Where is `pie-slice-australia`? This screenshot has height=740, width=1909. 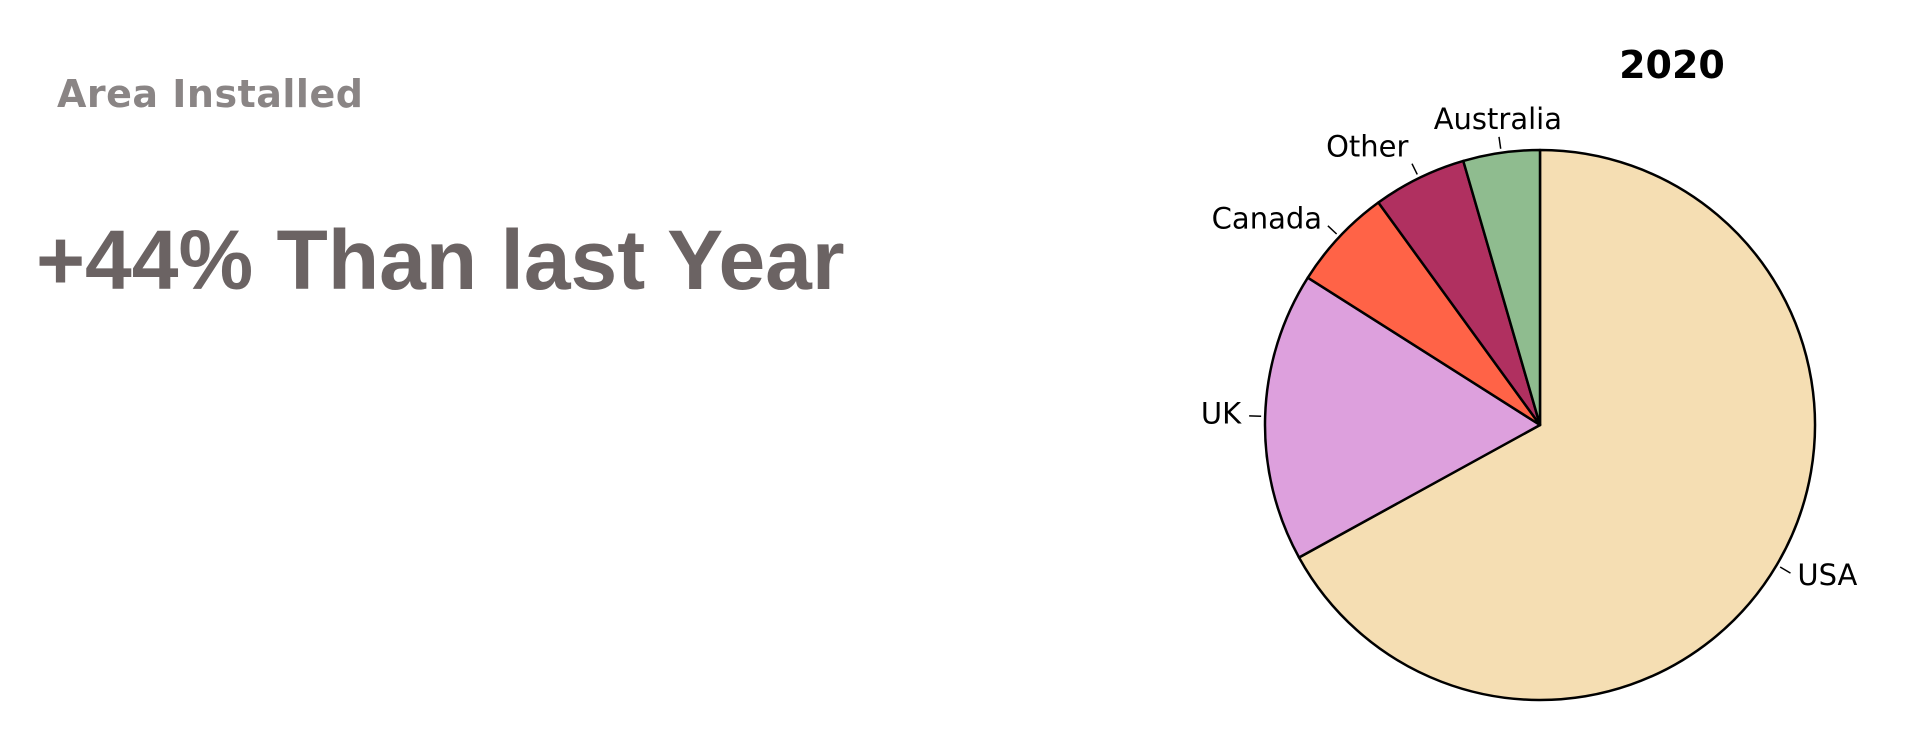
pie-slice-australia is located at coordinates (1502, 287).